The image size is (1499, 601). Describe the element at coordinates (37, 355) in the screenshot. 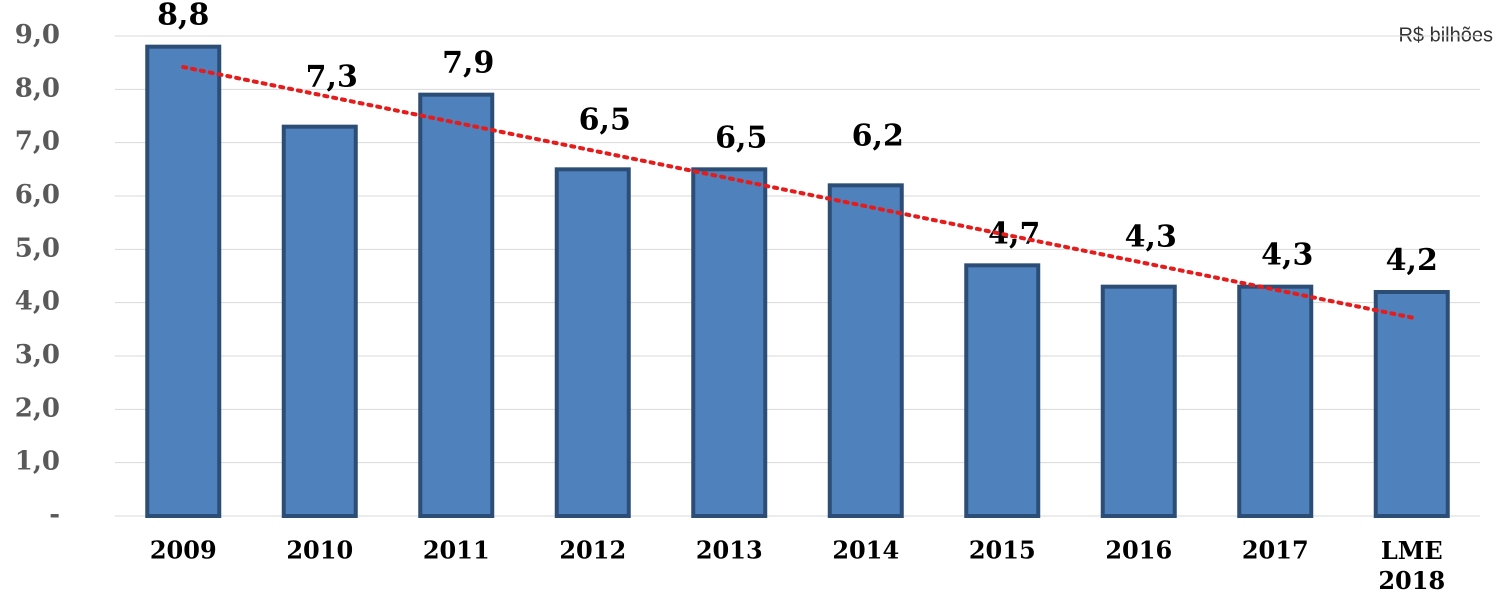

I see `y-tick-label: 3,0` at that location.